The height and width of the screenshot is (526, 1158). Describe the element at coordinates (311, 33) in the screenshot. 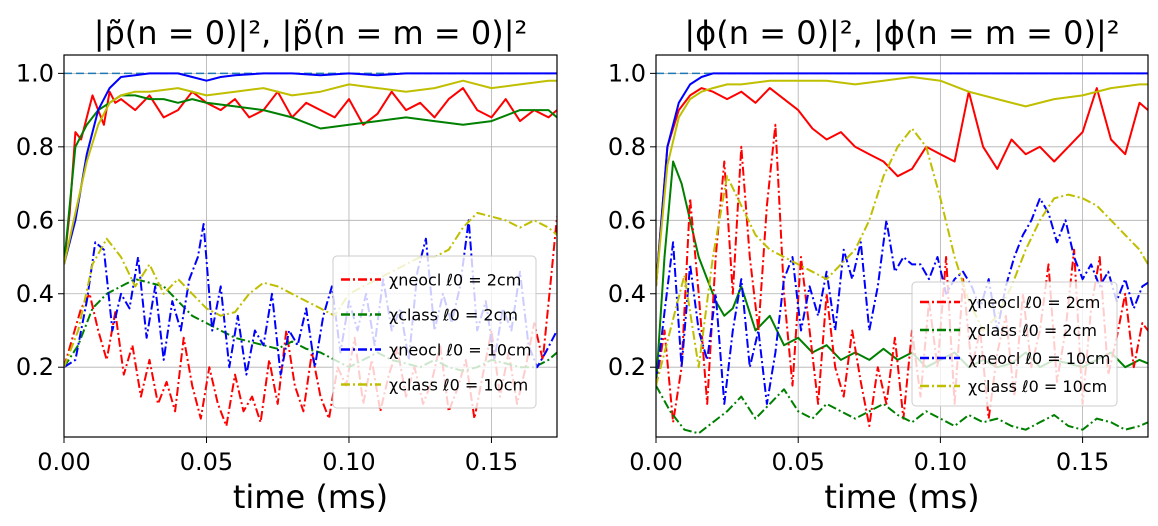

I see `panel-title: |p̃(n = 0)|², |p̃(n = m = 0)|²` at that location.